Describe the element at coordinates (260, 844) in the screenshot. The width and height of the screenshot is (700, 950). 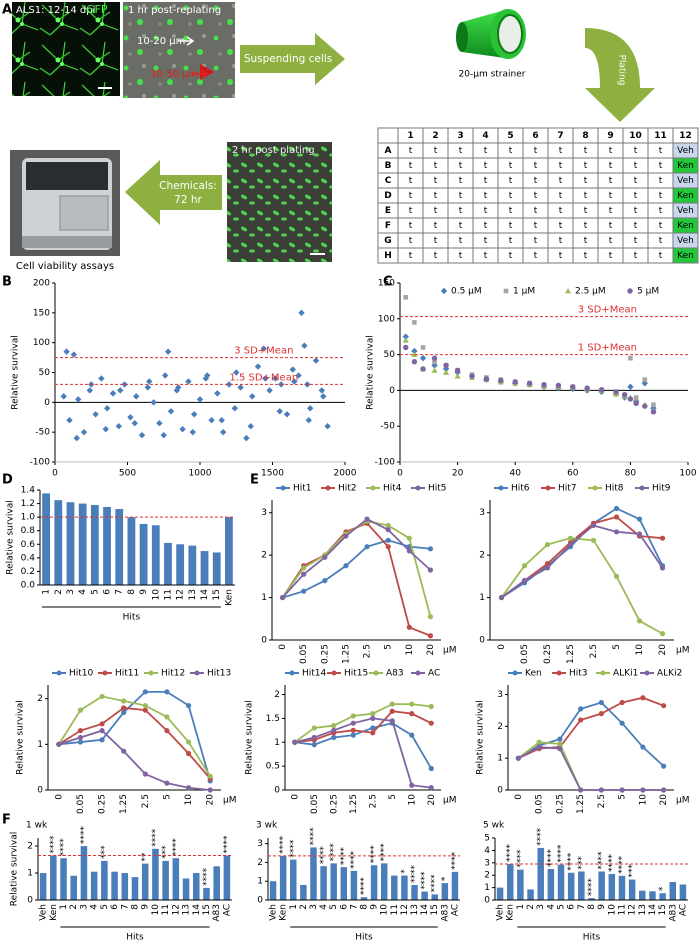
I see `y-tick-label: 3` at that location.